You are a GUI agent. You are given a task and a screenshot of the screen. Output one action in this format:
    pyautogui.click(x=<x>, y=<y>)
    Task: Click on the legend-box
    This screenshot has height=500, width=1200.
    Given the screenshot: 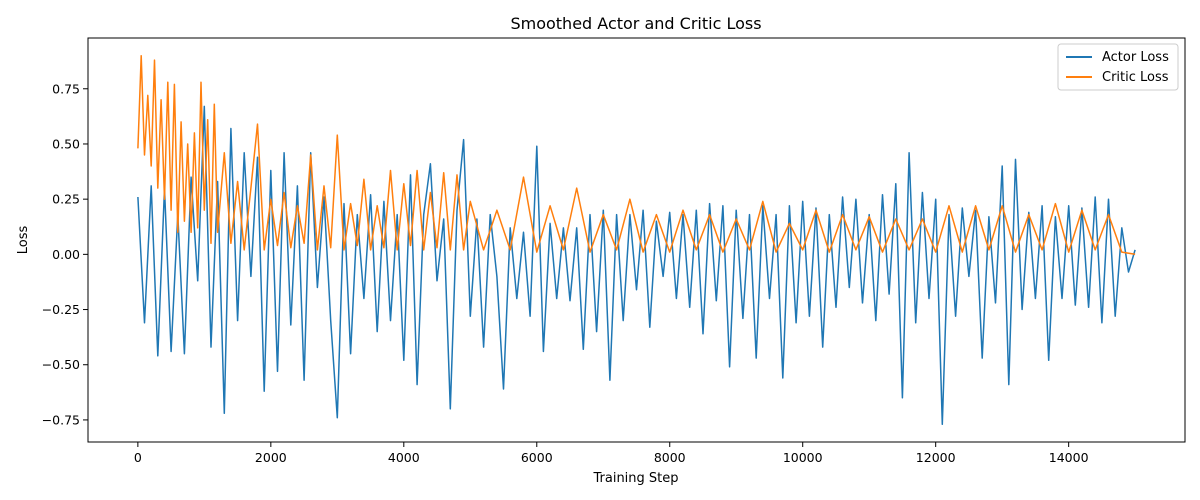 What is the action you would take?
    pyautogui.click(x=1118, y=67)
    